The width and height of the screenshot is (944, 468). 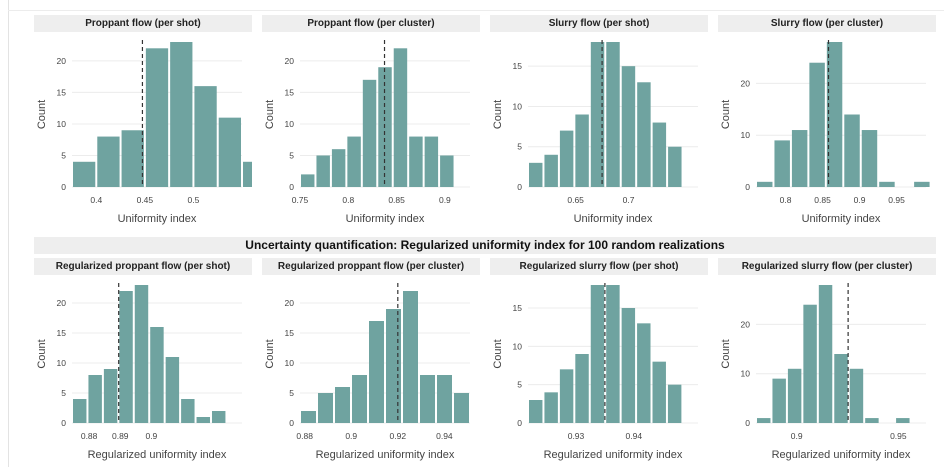 I want to click on x-tick-label: 0.93, so click(x=576, y=436).